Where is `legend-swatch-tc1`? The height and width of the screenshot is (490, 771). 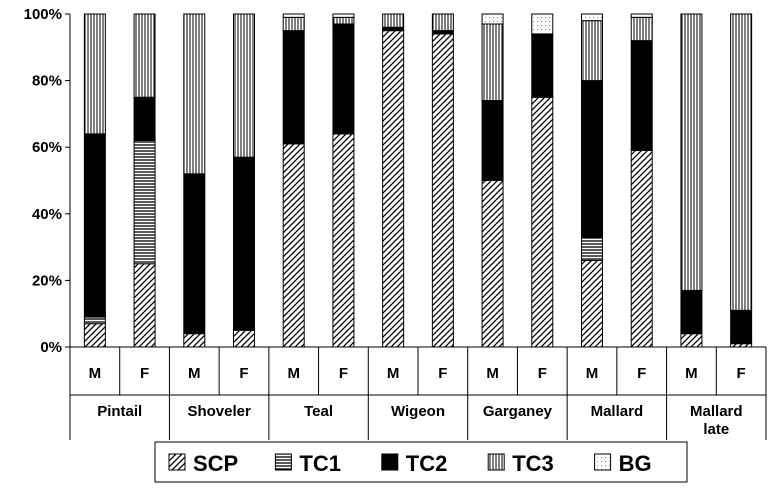 legend-swatch-tc1 is located at coordinates (283, 462).